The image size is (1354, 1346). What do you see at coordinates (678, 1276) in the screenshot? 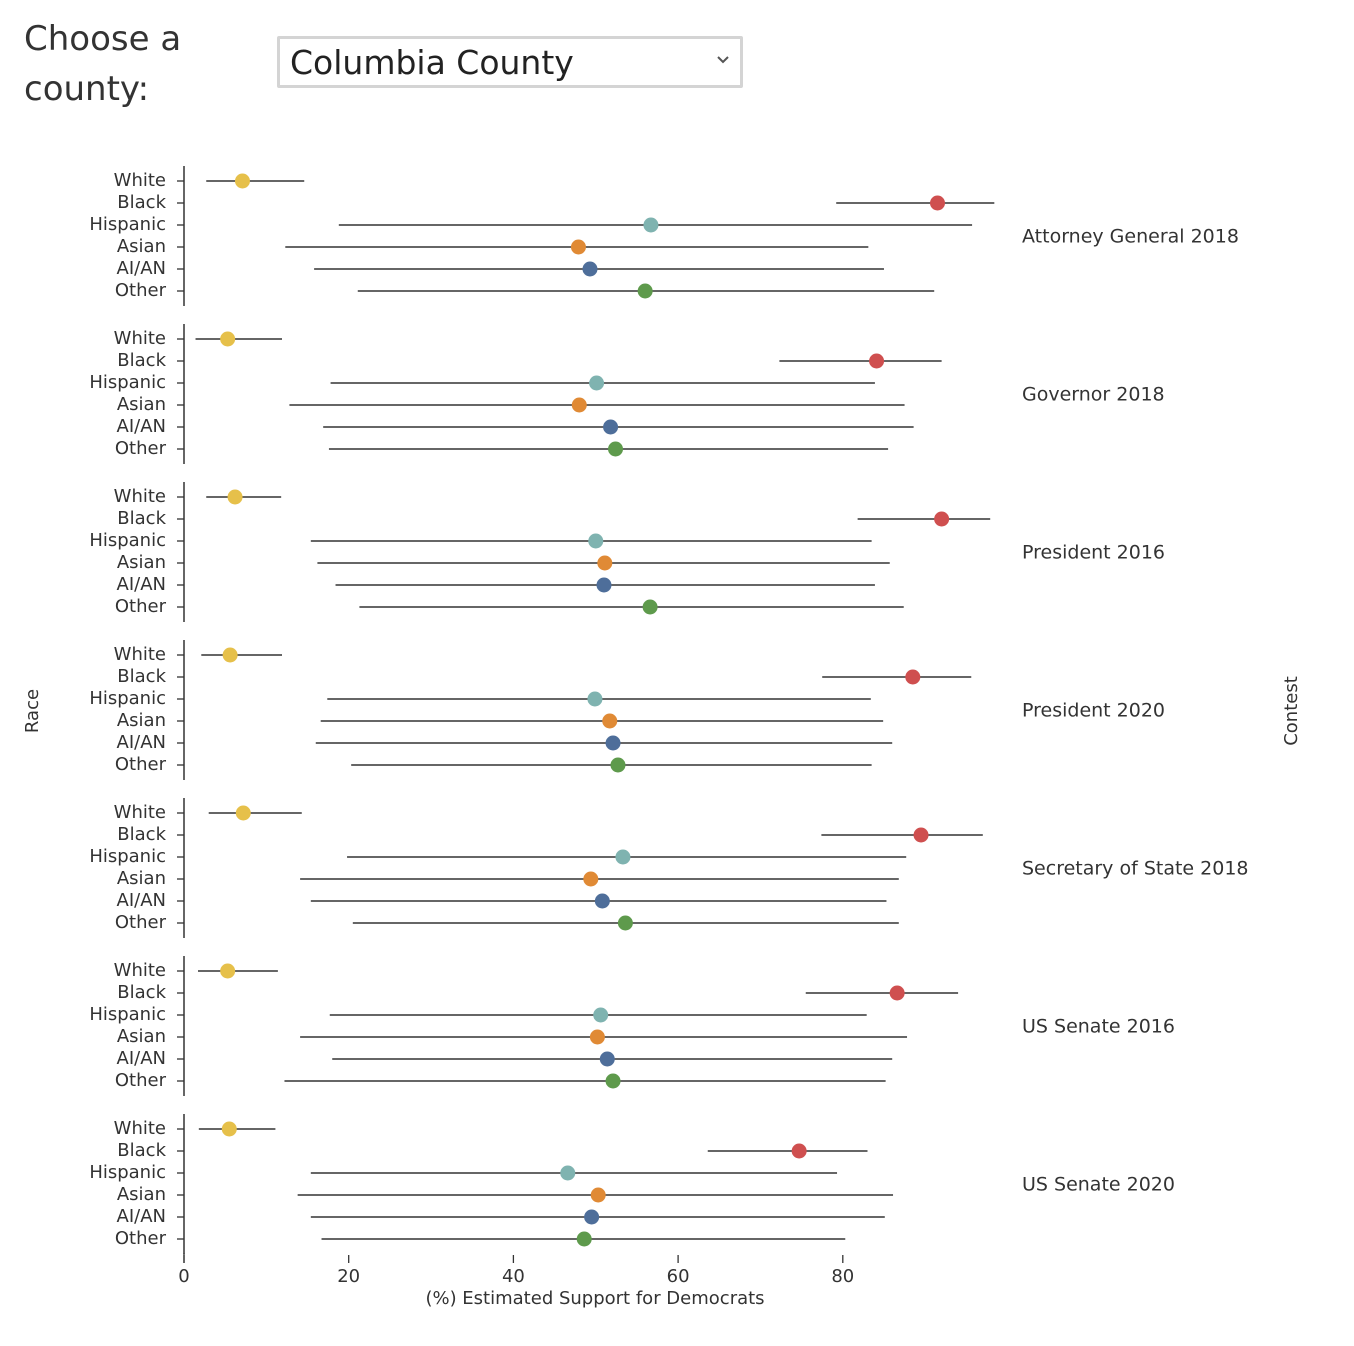
I see `x-tick-label: 60` at bounding box center [678, 1276].